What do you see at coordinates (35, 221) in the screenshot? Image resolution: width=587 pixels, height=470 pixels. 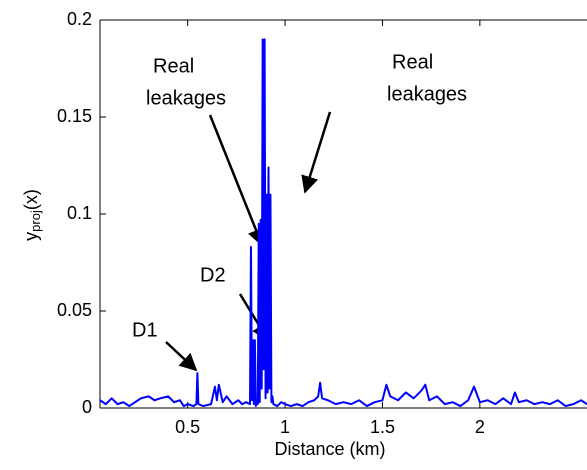 I see `y-label-sub: proj` at bounding box center [35, 221].